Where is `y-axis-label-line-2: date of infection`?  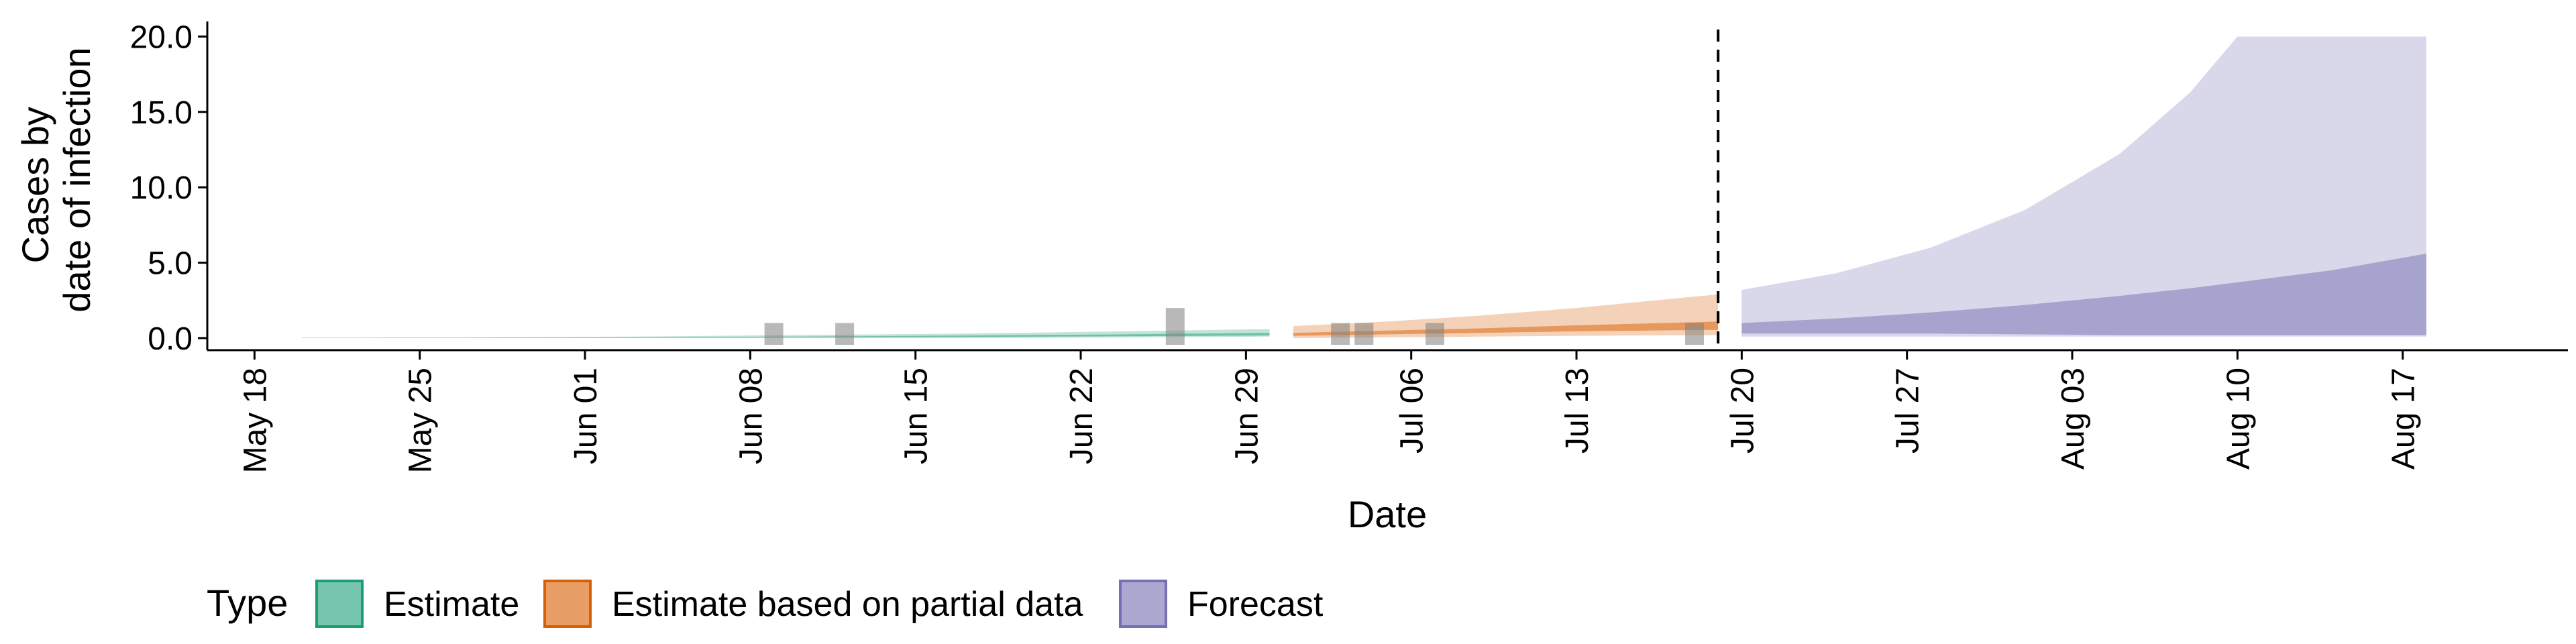
y-axis-label-line-2: date of infection is located at coordinates (77, 179).